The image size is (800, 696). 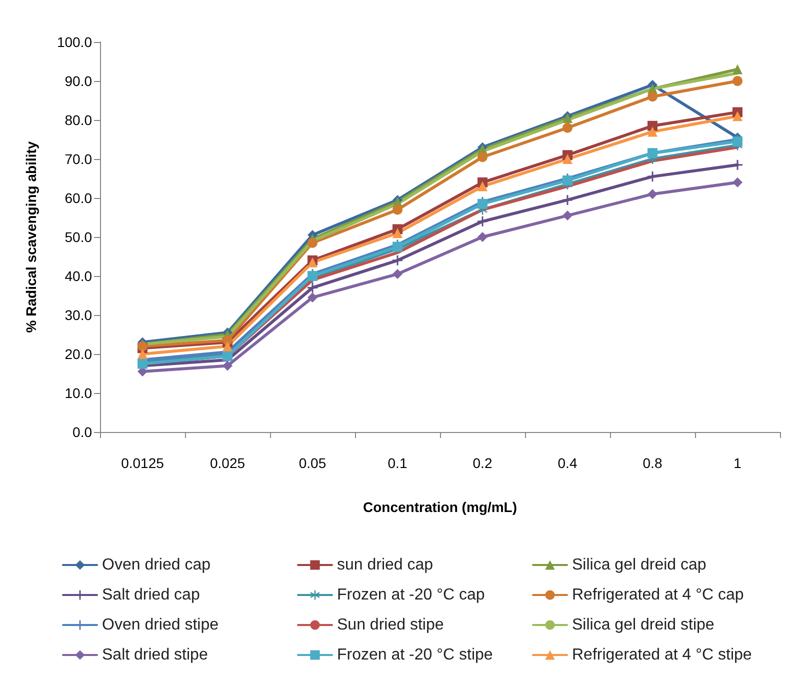 What do you see at coordinates (652, 463) in the screenshot?
I see `x-tick-label: 0.8` at bounding box center [652, 463].